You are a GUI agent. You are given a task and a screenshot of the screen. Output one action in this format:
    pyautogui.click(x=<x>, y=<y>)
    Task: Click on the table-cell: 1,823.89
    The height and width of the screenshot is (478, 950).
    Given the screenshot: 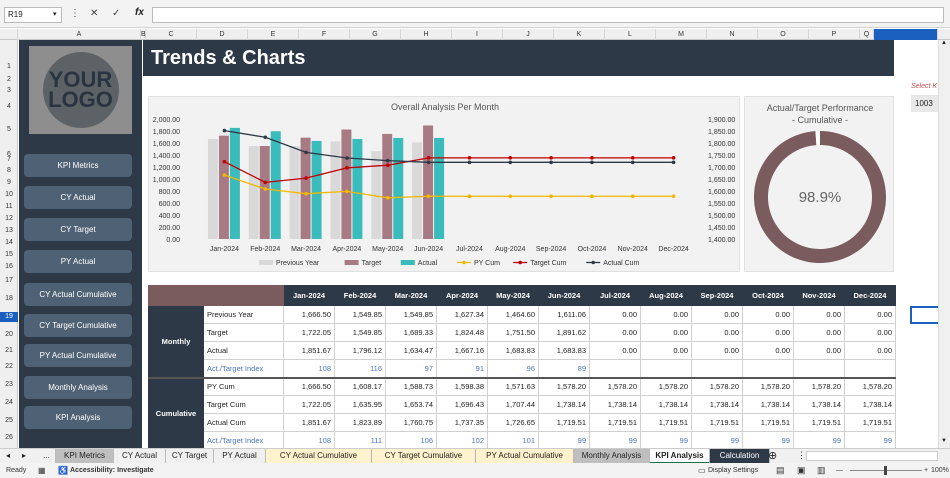 What is the action you would take?
    pyautogui.click(x=360, y=422)
    